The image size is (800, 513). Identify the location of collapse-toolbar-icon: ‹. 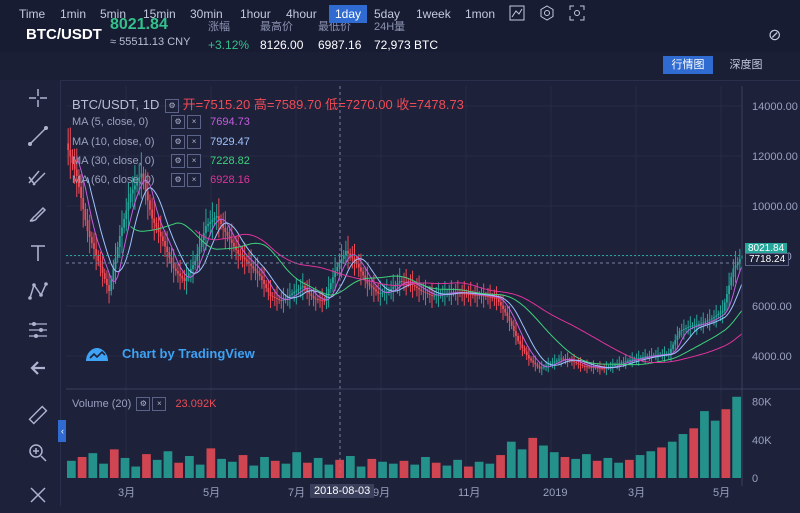
(62, 431).